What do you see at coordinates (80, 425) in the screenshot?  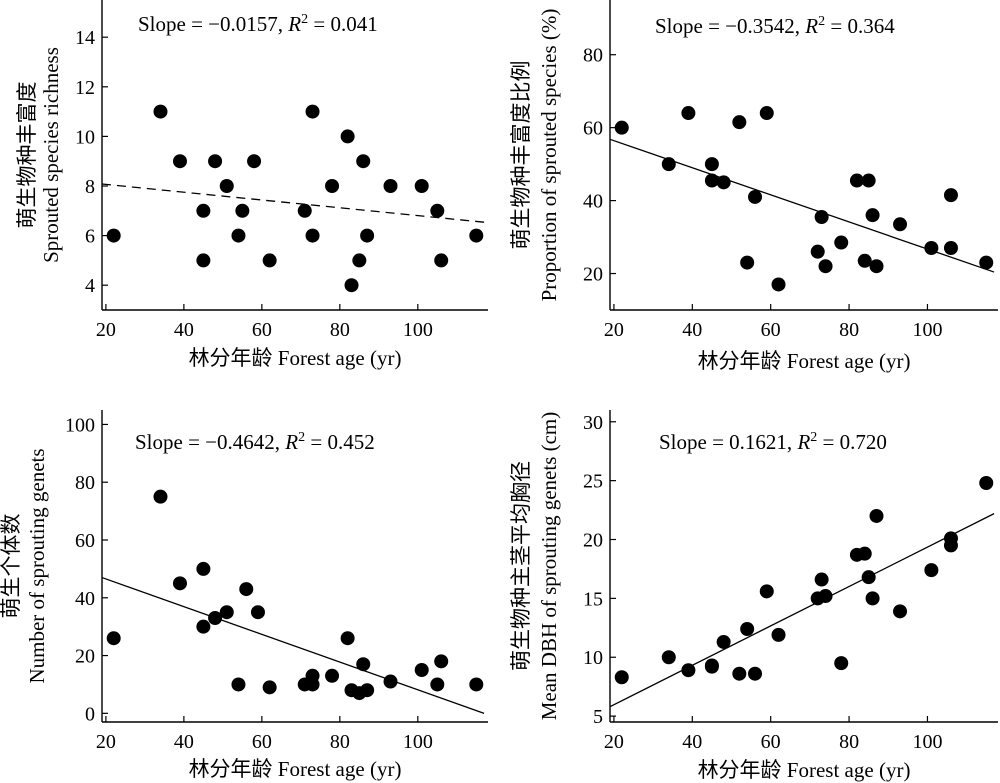 I see `y-tick-label: 100` at bounding box center [80, 425].